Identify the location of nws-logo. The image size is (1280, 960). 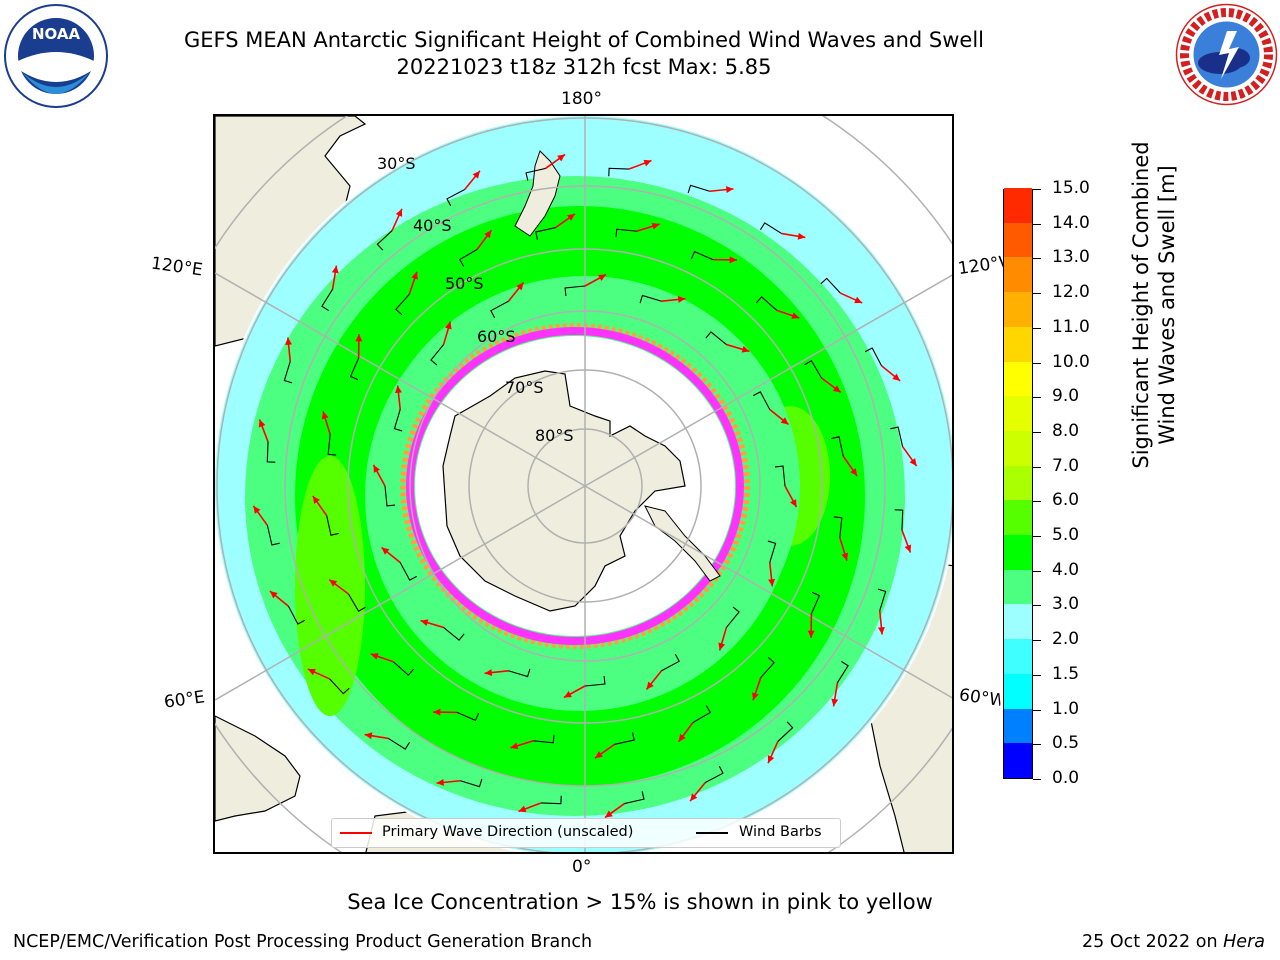
(1226, 54).